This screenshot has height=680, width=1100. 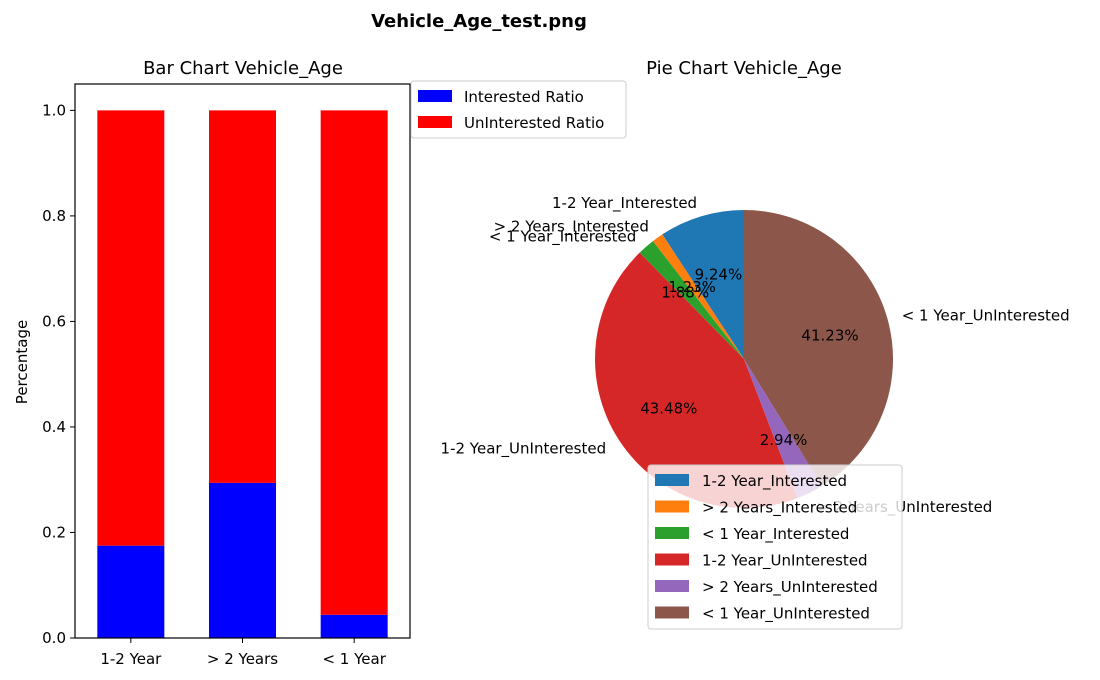 I want to click on y-tick-label: 0.0, so click(x=54, y=638).